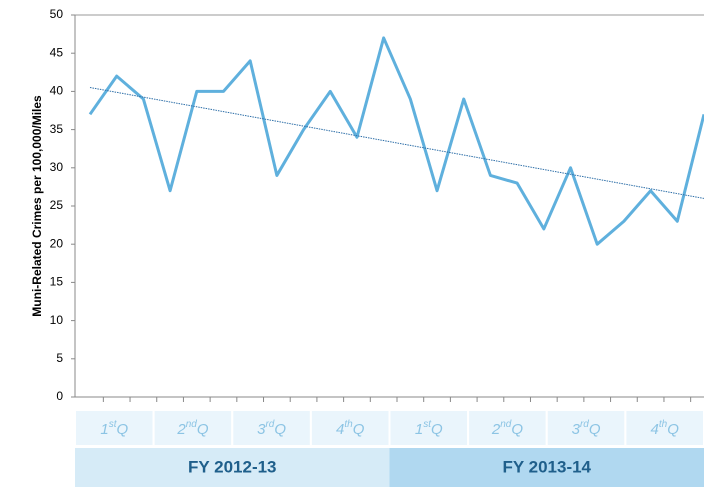 This screenshot has width=704, height=487. Describe the element at coordinates (57, 129) in the screenshot. I see `y-tick-label: 35` at that location.